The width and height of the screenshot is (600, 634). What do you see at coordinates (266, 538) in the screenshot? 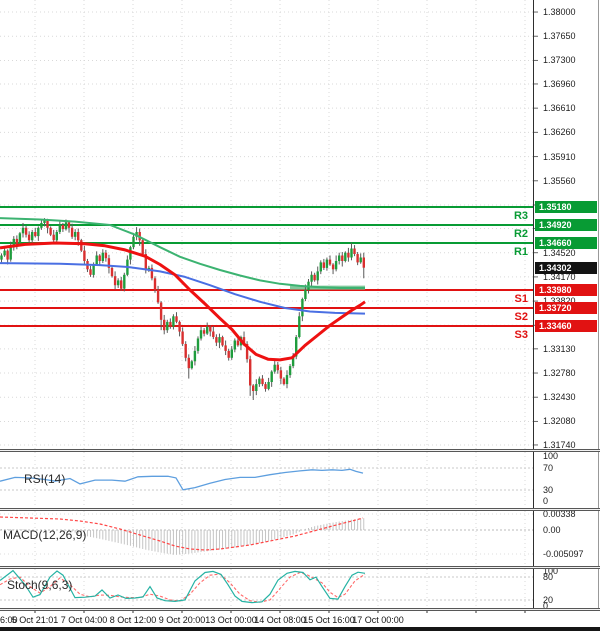
I see `macd-panel` at bounding box center [266, 538].